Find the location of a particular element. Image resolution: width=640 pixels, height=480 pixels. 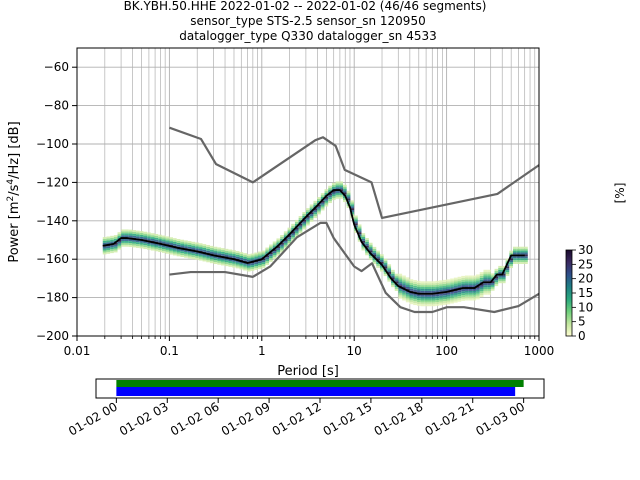

colorbar-tick-label: 5 is located at coordinates (582, 322).